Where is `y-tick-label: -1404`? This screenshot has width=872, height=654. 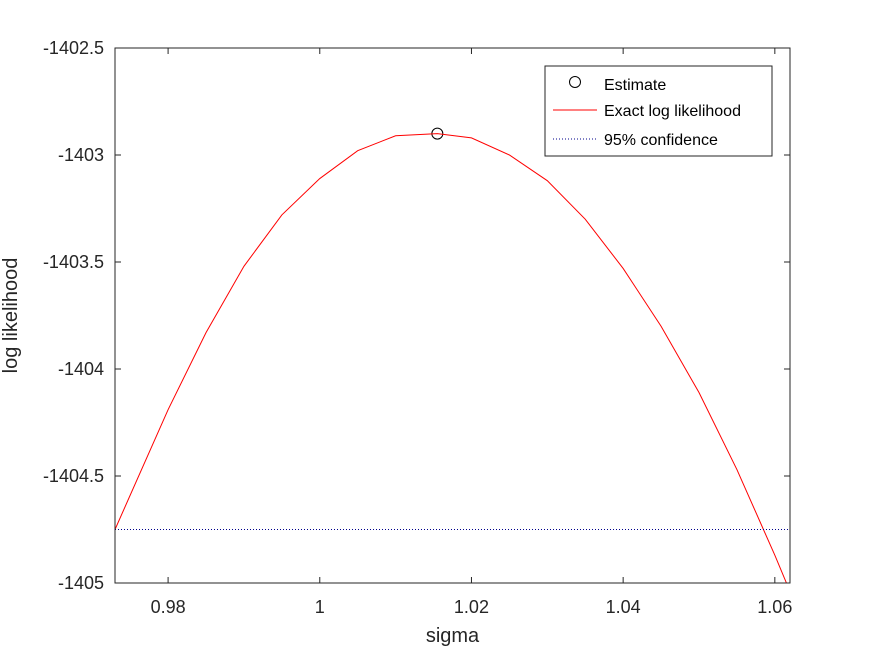 y-tick-label: -1404 is located at coordinates (81, 369).